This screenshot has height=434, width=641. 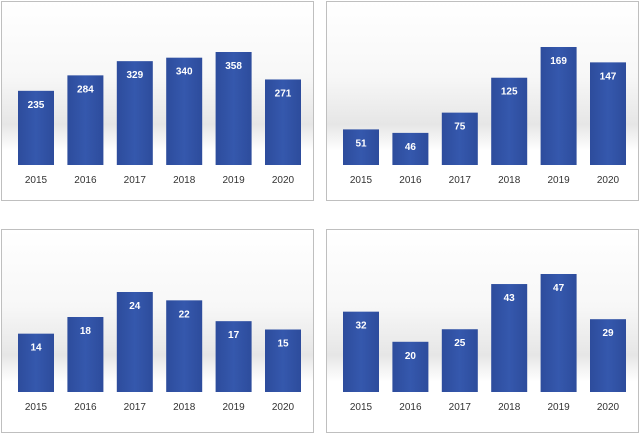 What do you see at coordinates (283, 93) in the screenshot?
I see `data-label-2020: 271` at bounding box center [283, 93].